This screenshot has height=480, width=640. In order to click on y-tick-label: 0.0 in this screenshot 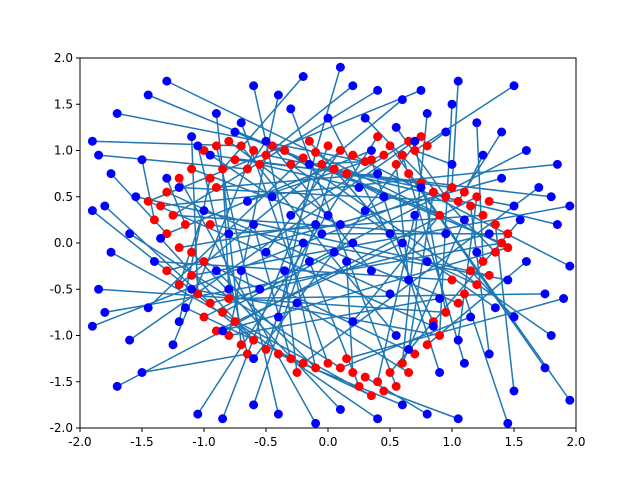, I will do `click(63, 243)`.